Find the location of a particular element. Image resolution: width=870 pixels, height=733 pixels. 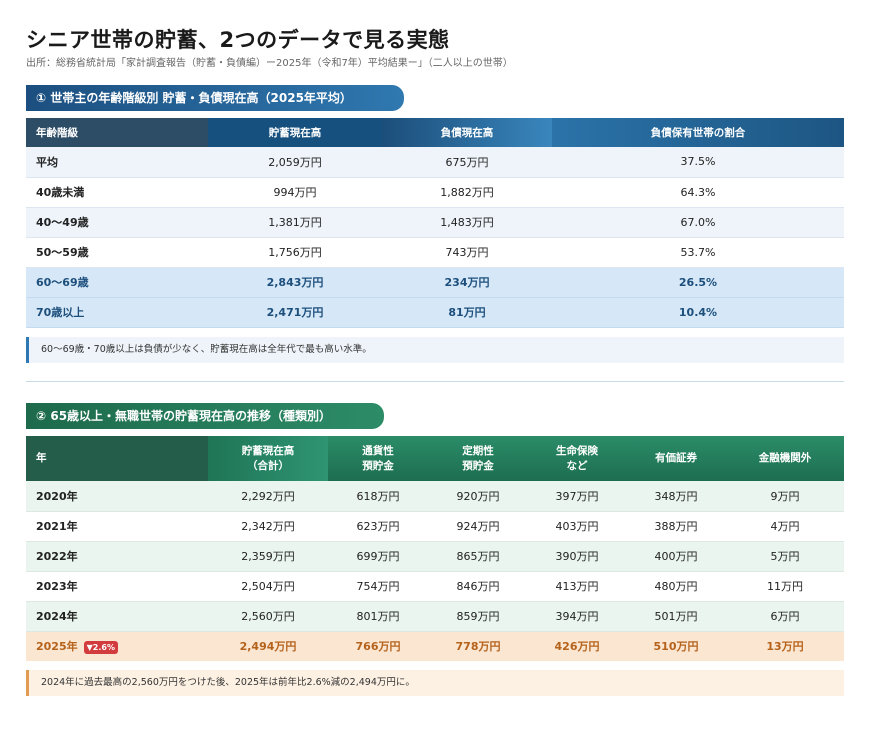

cell-total: 2,292万円 is located at coordinates (268, 496).